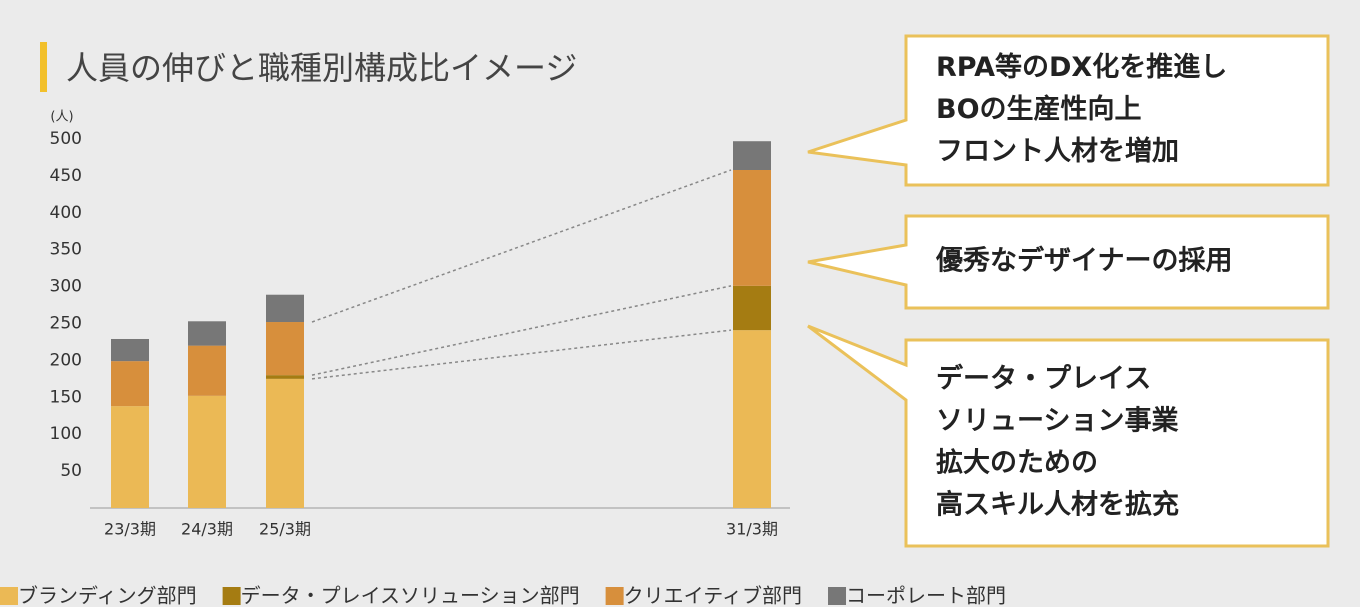 The image size is (1360, 607). Describe the element at coordinates (1043, 379) in the screenshot. I see `callout-text: データ・プレイス` at that location.